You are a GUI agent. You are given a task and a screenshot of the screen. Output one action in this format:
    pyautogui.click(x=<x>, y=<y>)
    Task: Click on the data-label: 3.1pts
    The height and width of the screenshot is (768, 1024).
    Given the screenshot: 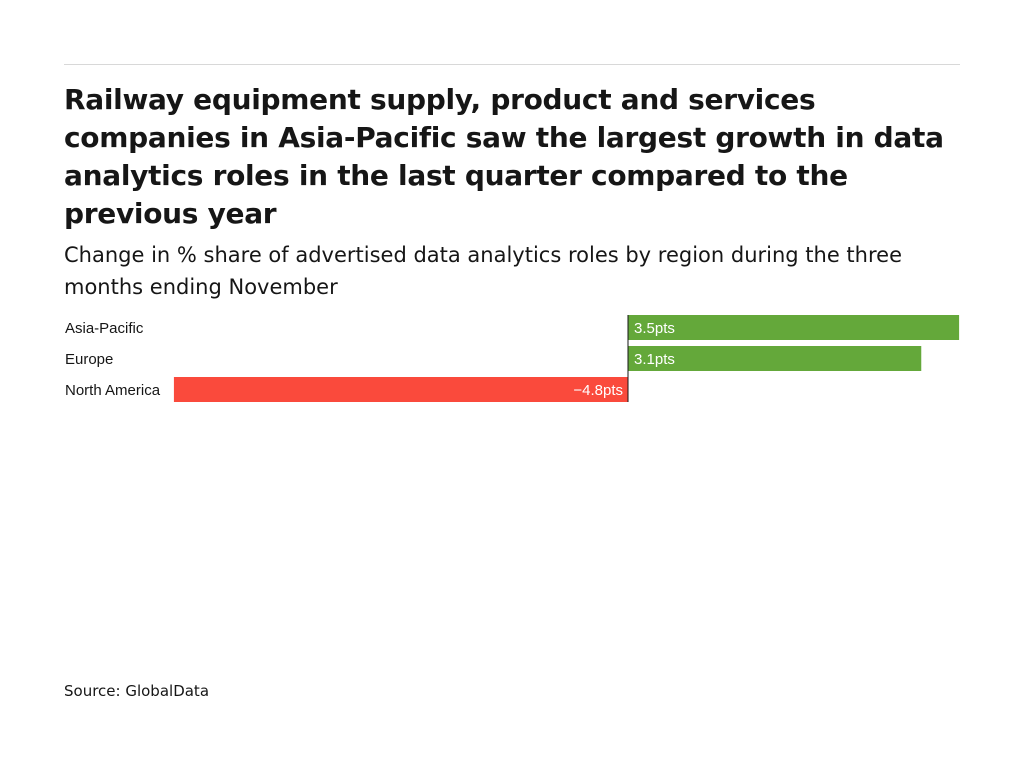 What is the action you would take?
    pyautogui.click(x=654, y=359)
    